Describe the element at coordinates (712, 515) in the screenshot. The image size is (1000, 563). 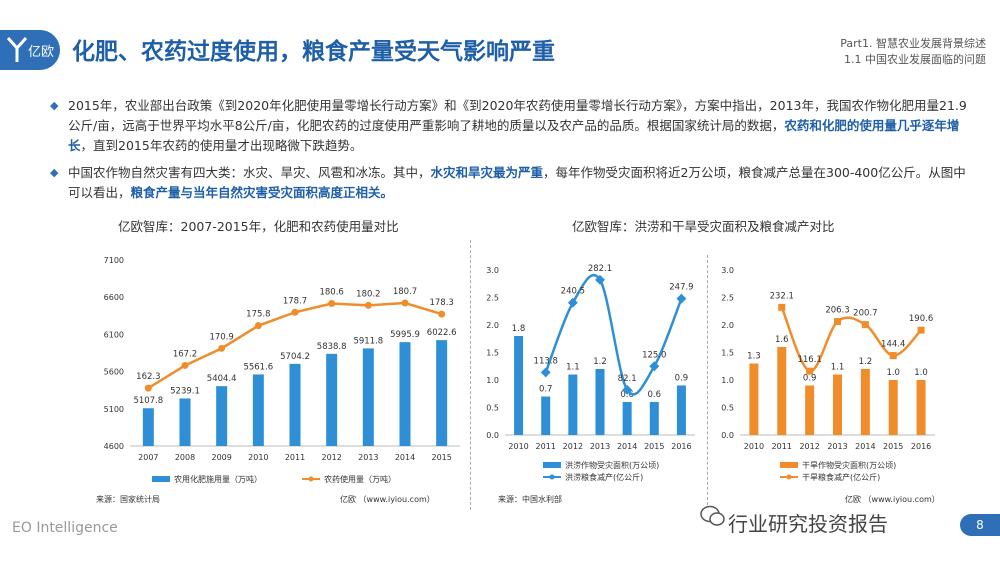
I see `wechat-icon` at that location.